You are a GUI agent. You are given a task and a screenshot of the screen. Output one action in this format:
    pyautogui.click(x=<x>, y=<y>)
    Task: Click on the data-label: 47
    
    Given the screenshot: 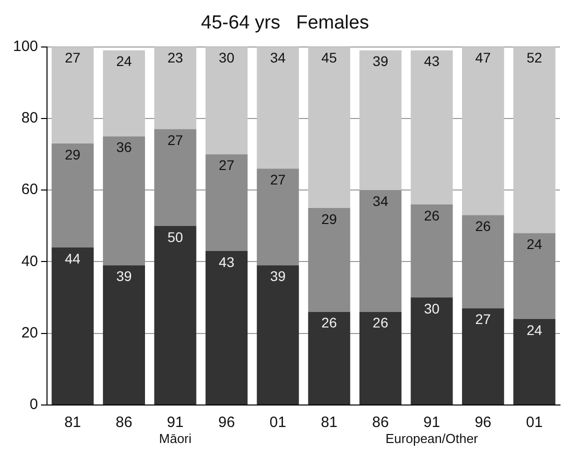 What is the action you would take?
    pyautogui.click(x=483, y=58)
    